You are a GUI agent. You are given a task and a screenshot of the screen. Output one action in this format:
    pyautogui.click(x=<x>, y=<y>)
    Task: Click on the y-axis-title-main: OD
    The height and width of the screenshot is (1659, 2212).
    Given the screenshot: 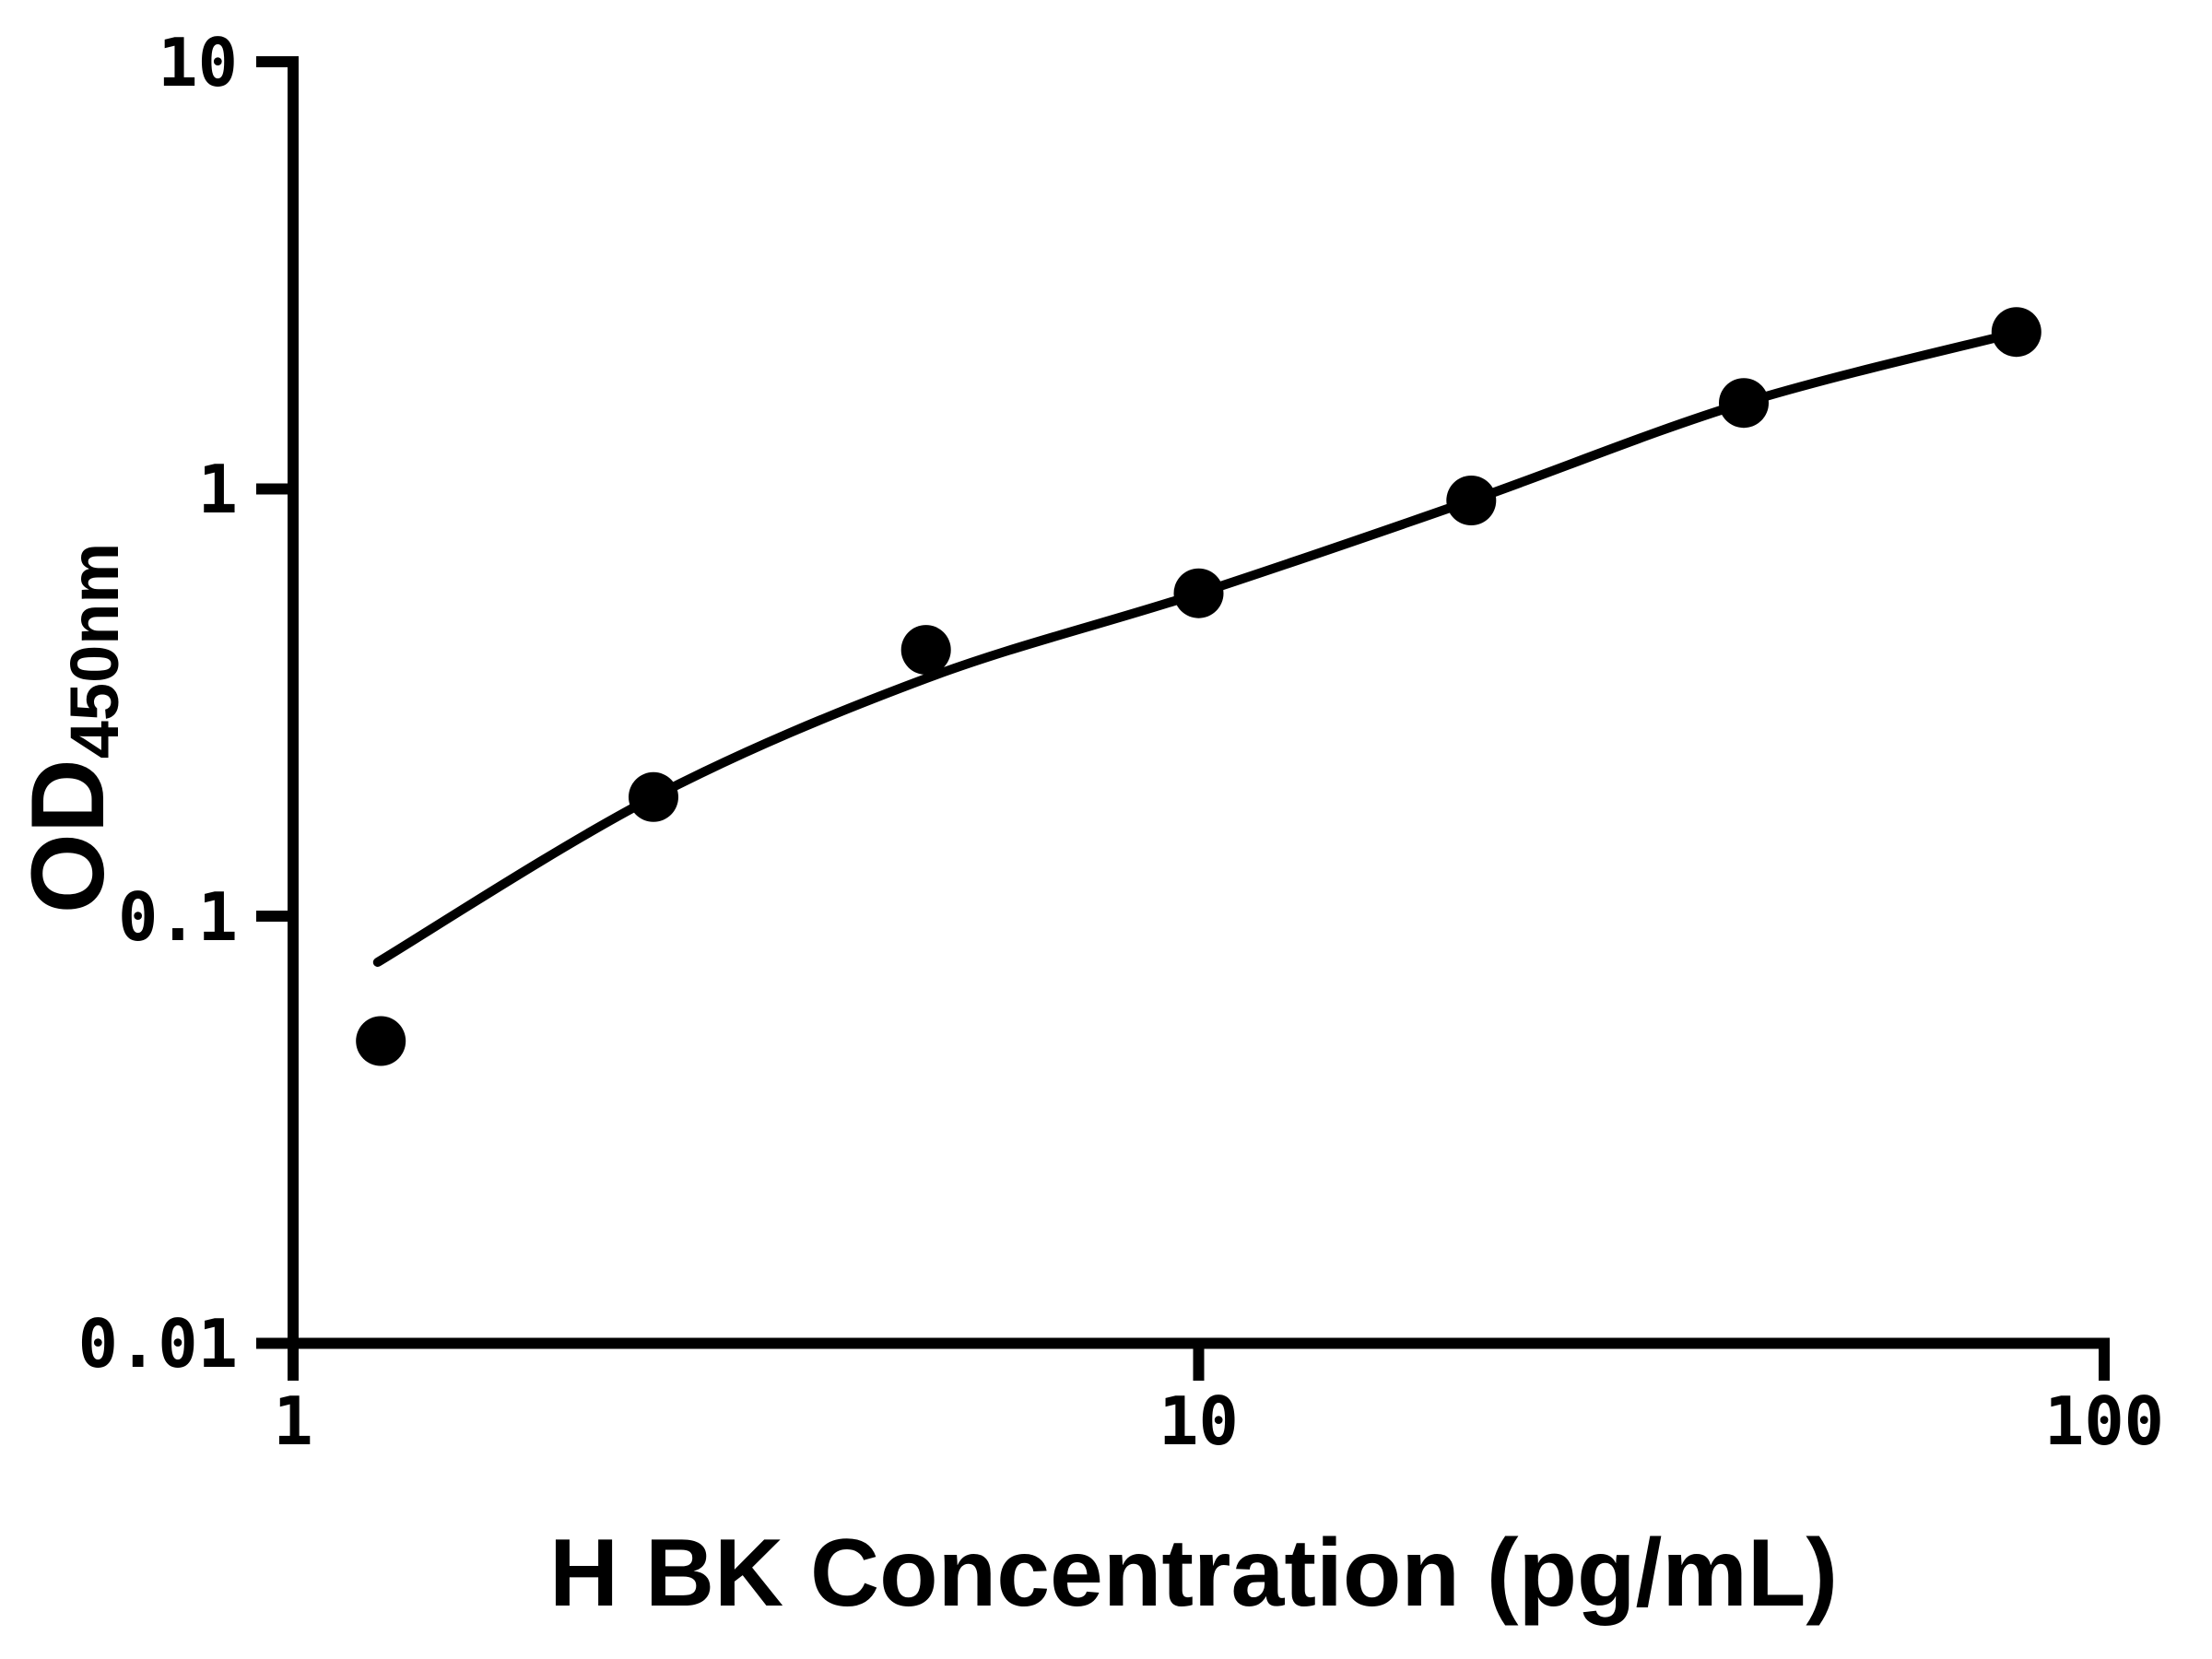 What is the action you would take?
    pyautogui.click(x=67, y=836)
    